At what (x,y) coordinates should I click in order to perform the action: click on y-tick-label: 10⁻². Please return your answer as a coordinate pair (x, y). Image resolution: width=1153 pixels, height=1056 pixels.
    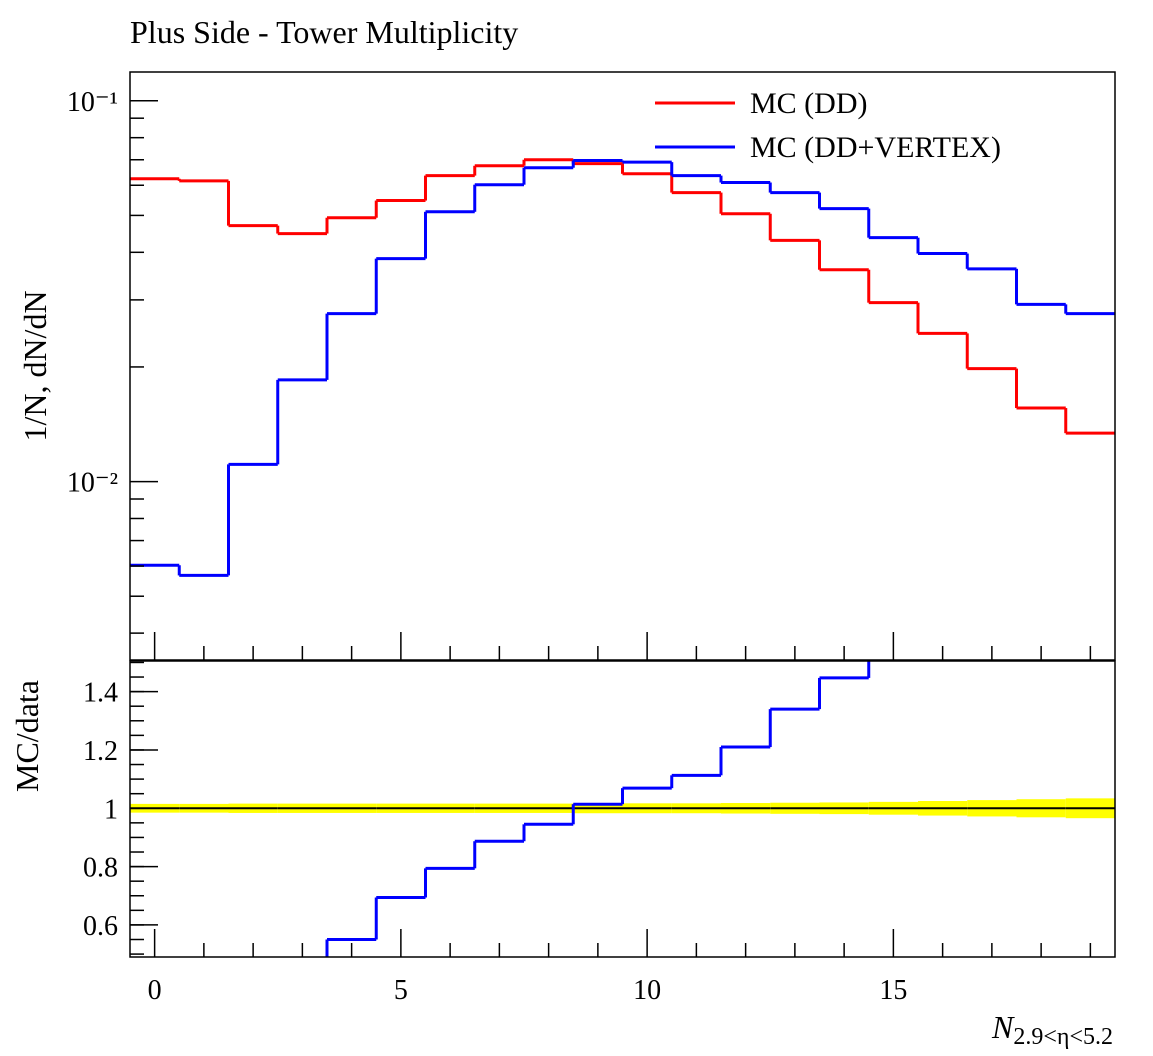
    Looking at the image, I should click on (92, 483).